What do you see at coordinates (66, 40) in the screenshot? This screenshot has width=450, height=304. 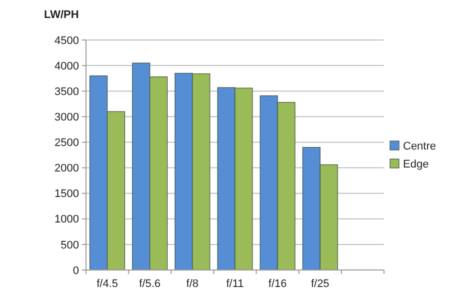 I see `y-tick-label: 4500` at bounding box center [66, 40].